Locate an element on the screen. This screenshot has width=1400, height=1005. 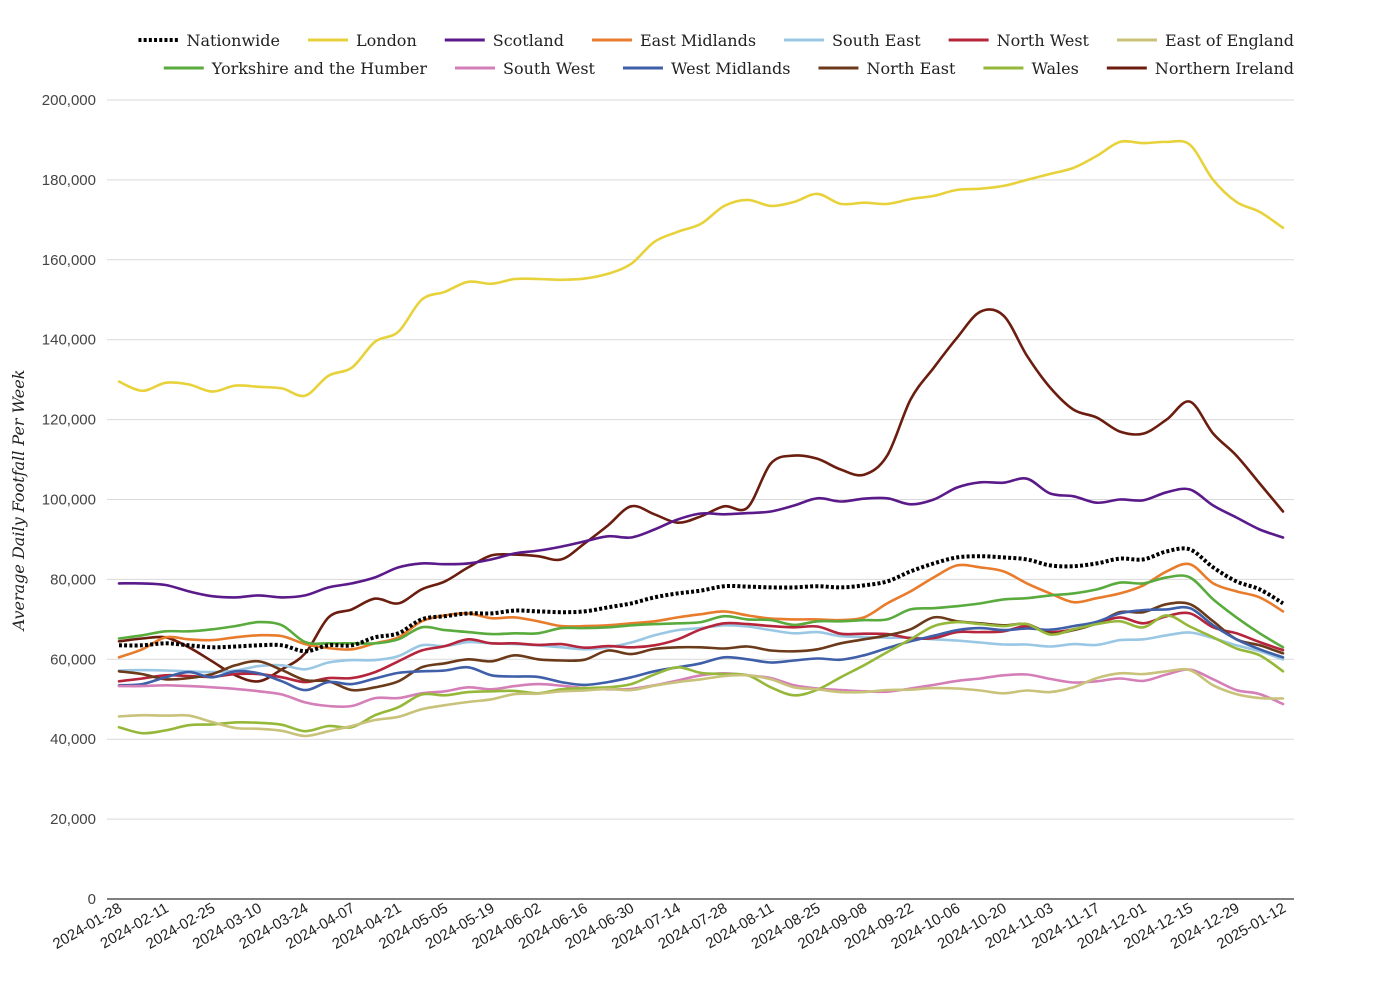
legend-item-wales: Wales is located at coordinates (1031, 68).